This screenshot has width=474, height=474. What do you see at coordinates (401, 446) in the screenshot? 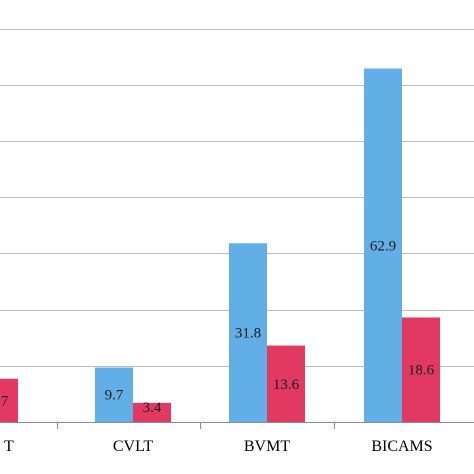
I see `x-tick-label: BICAMS` at bounding box center [401, 446].